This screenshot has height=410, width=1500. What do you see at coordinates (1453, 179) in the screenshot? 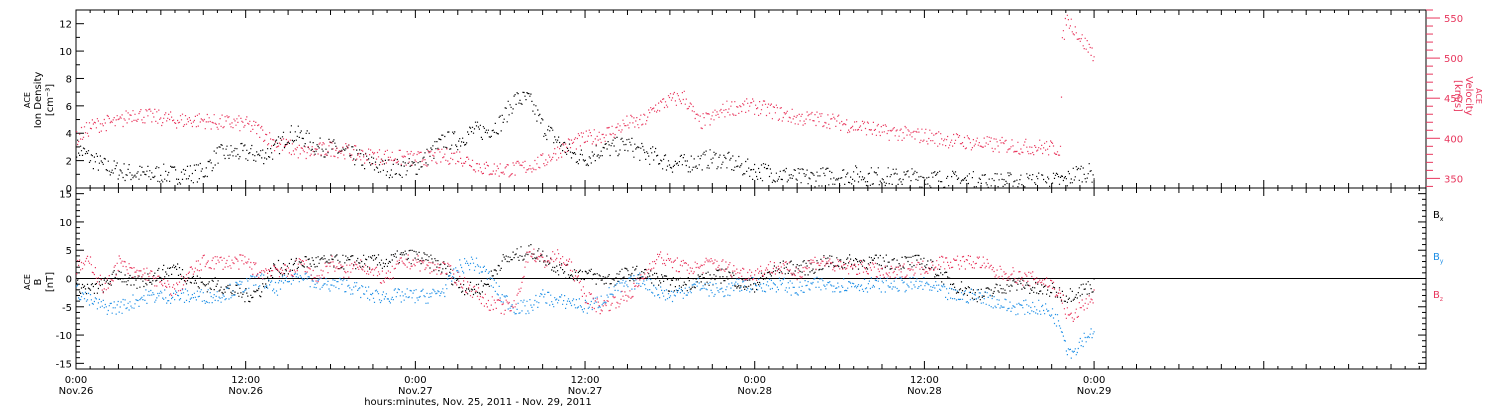
I see `y-tick-label-right-p0: 350` at bounding box center [1453, 179].